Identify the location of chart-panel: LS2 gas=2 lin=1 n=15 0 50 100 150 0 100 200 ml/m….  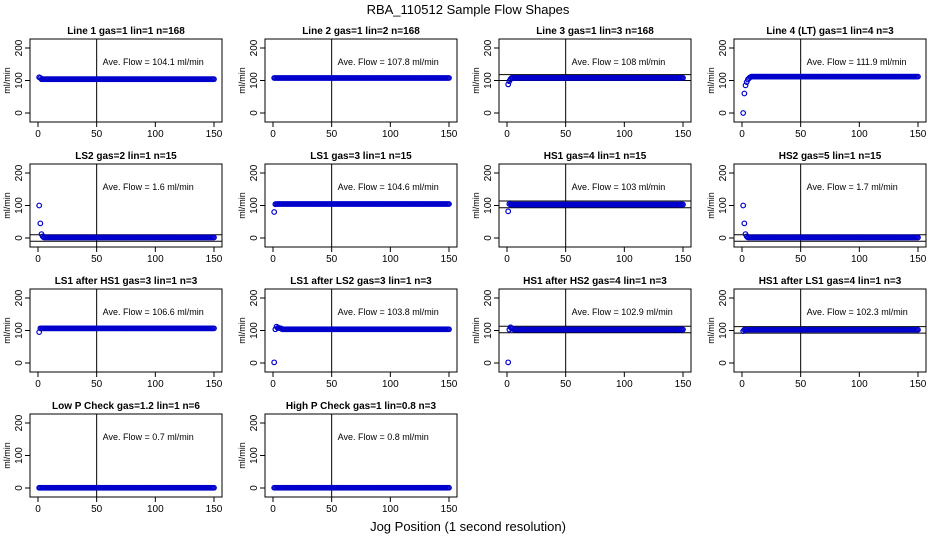
(112, 208).